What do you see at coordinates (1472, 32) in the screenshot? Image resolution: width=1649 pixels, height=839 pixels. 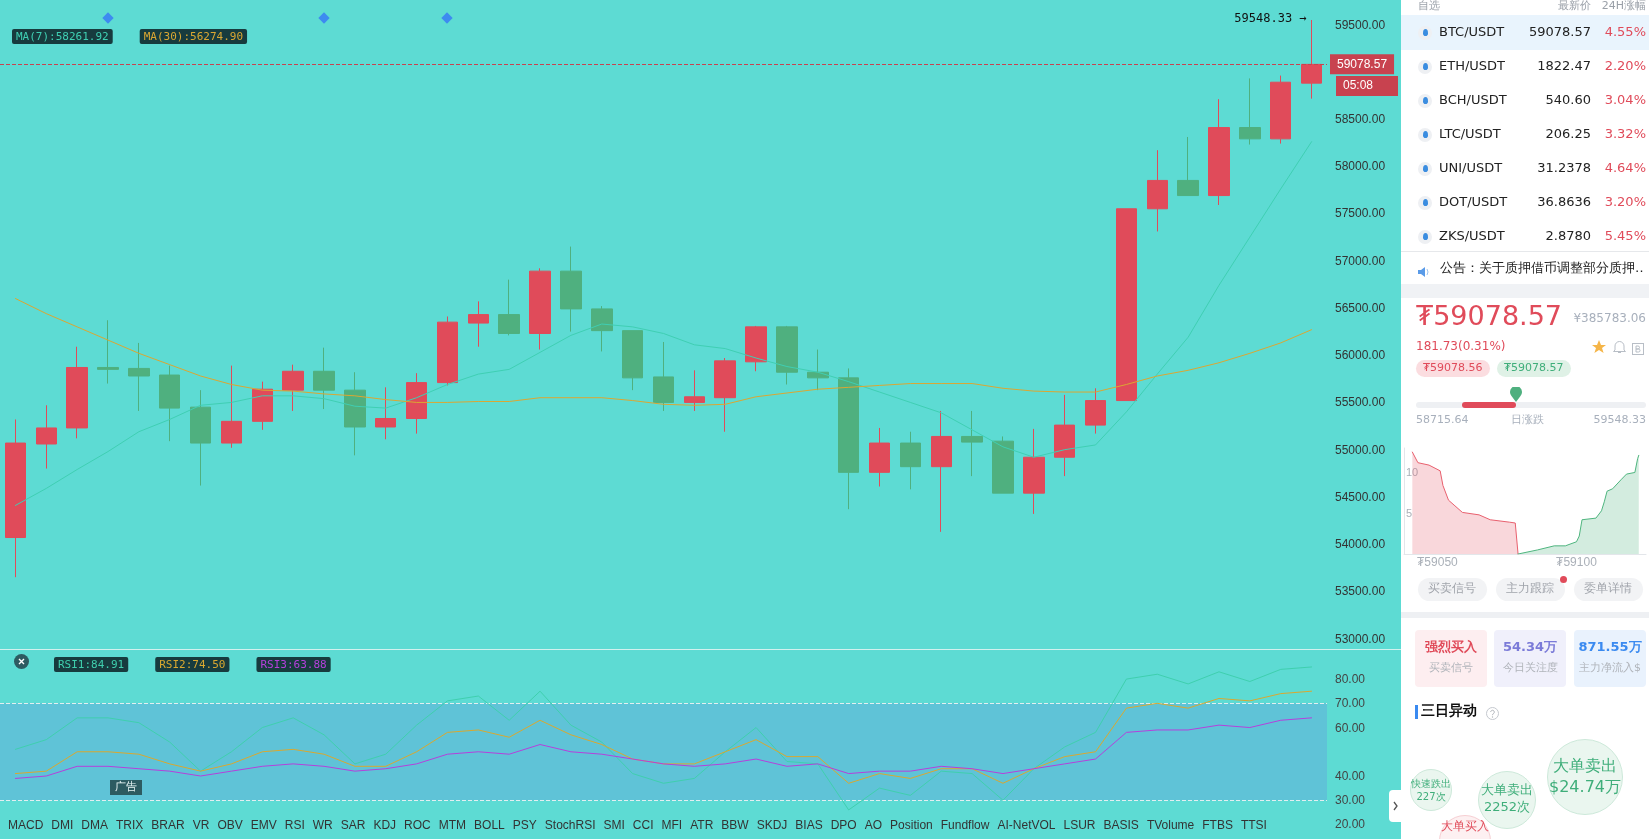 I see `text: BTC/USDT` at bounding box center [1472, 32].